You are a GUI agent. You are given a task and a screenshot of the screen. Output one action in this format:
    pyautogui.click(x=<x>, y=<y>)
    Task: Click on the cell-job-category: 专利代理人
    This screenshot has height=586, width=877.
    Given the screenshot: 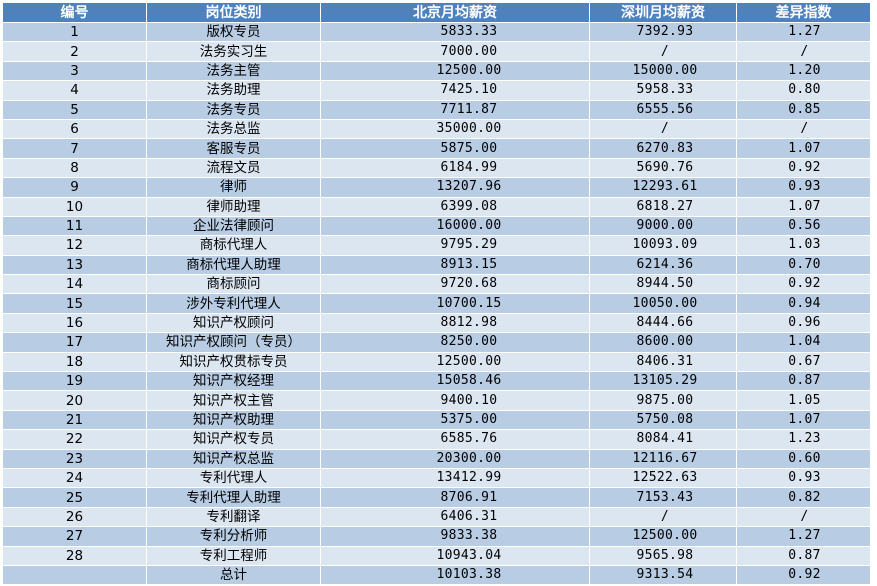 What is the action you would take?
    pyautogui.click(x=233, y=478)
    